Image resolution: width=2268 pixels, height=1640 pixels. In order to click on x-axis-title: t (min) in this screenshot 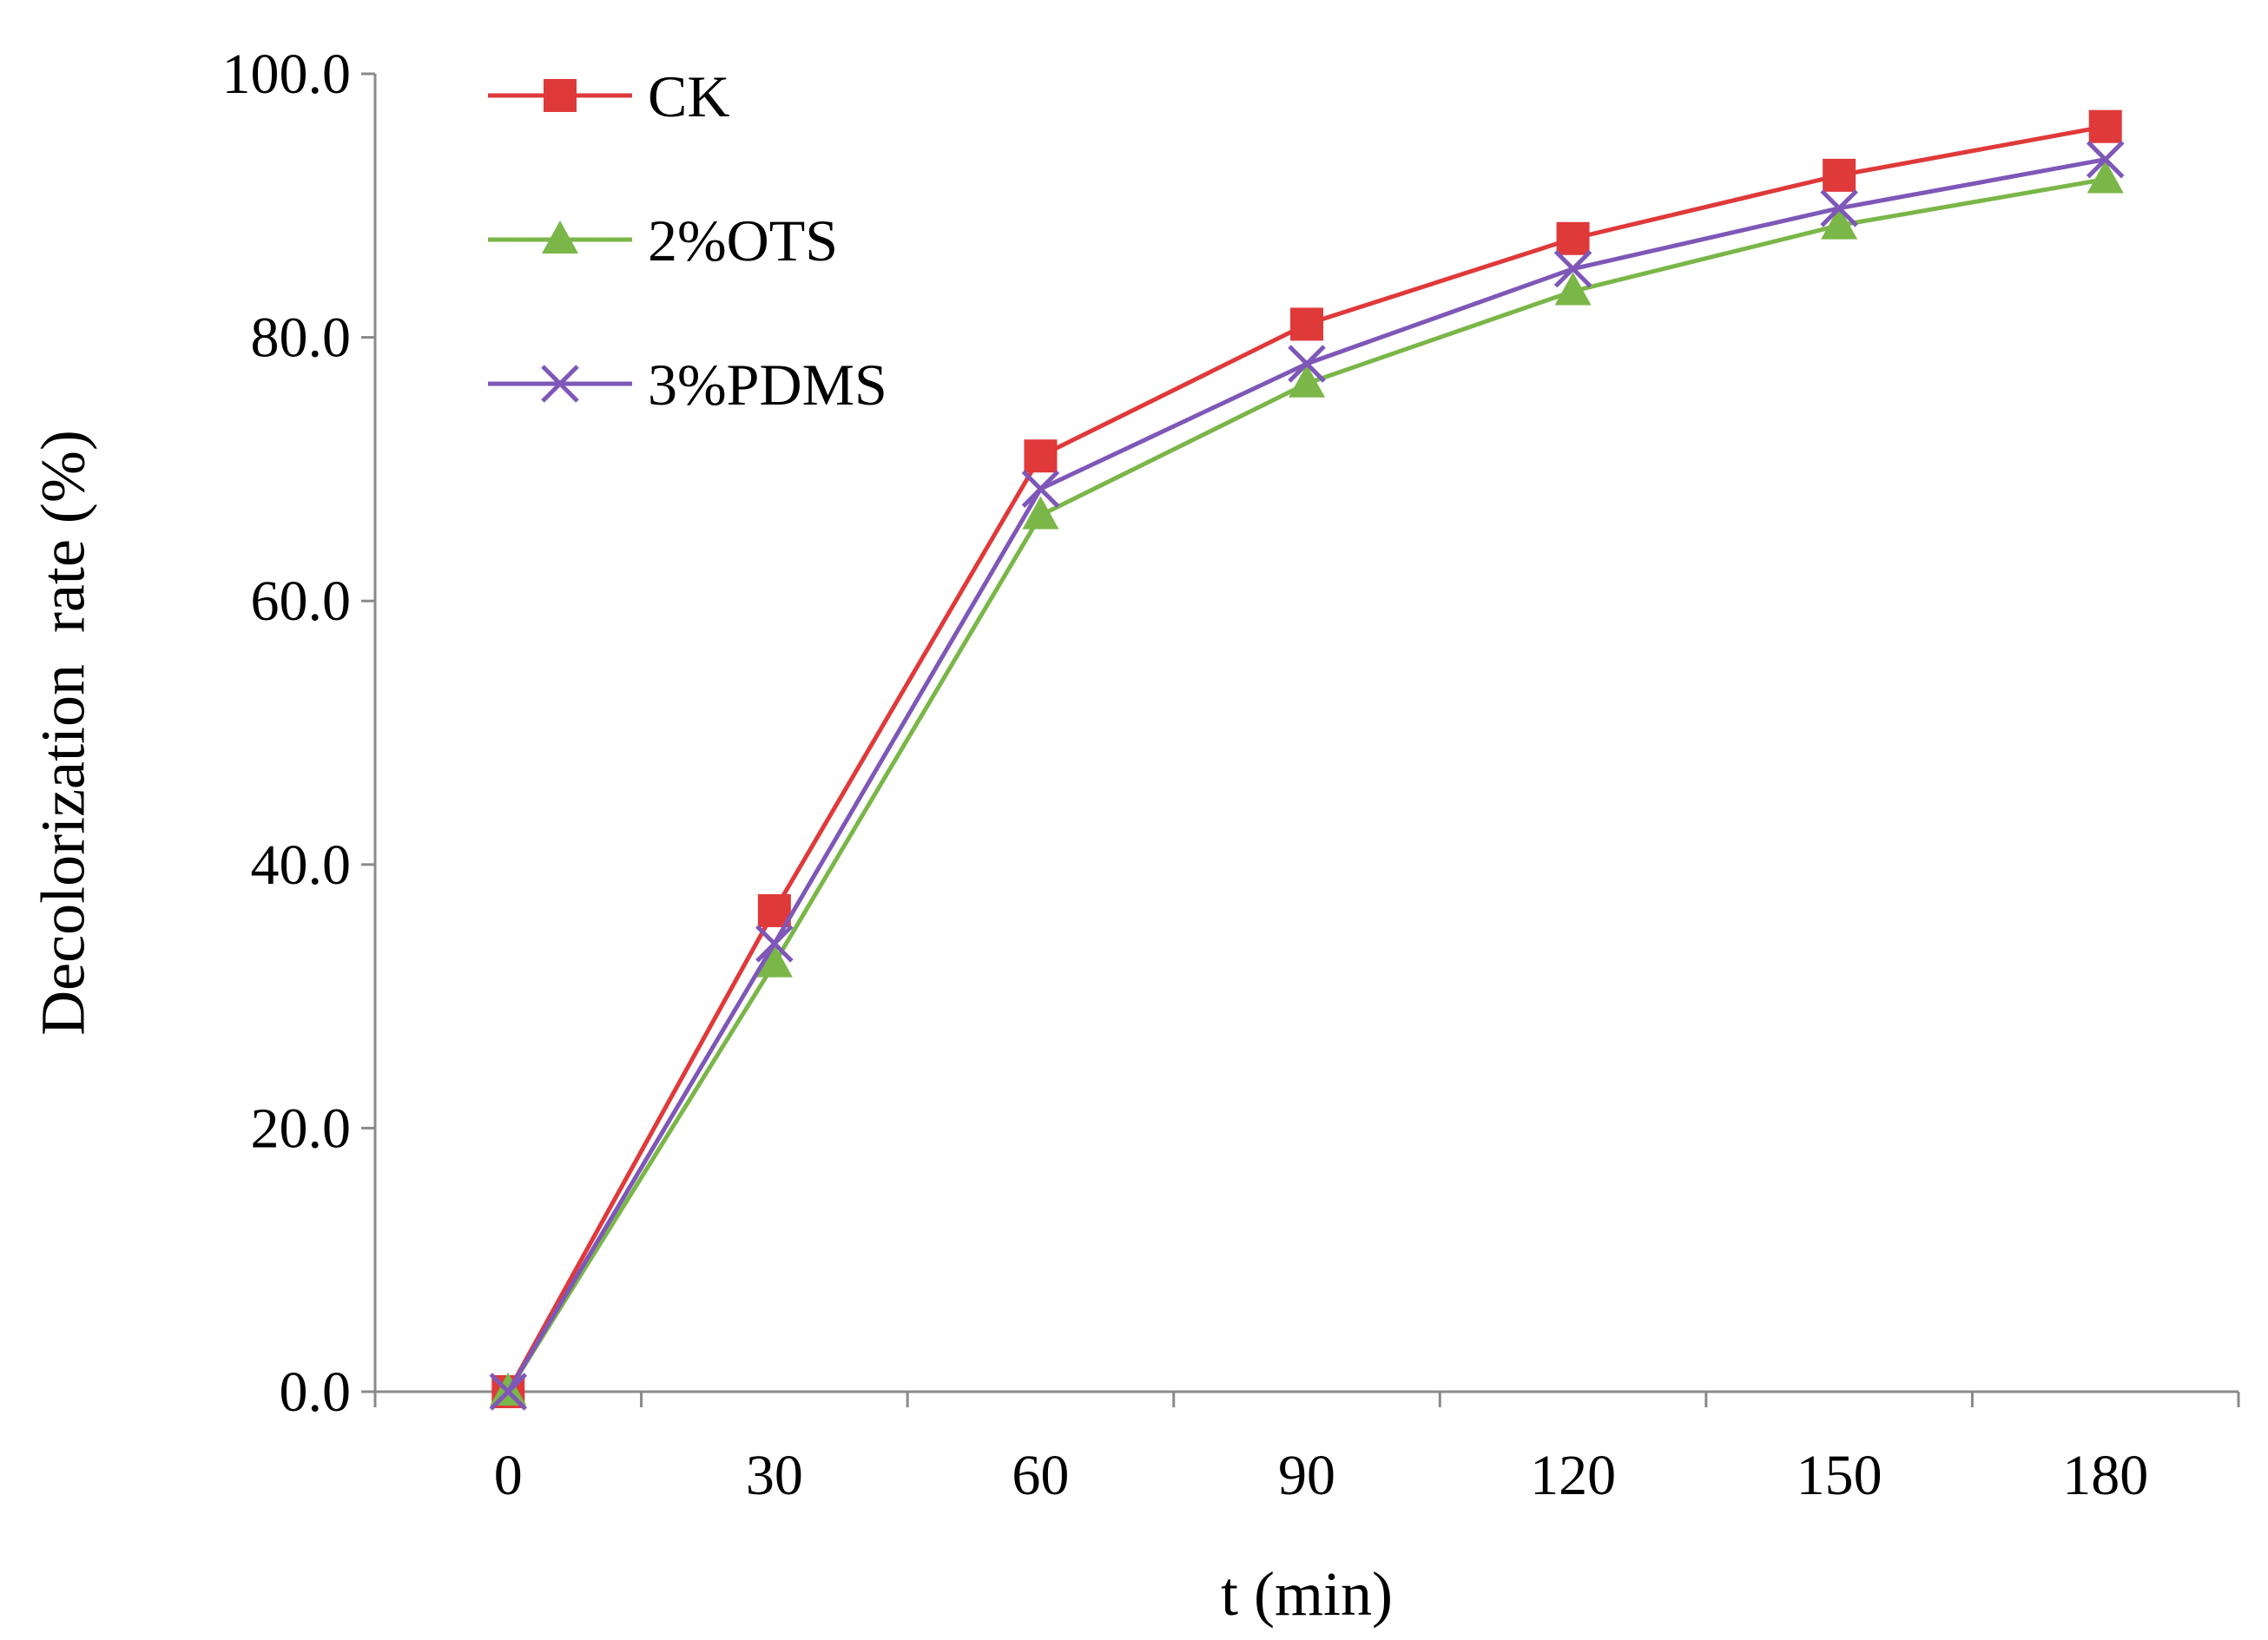, I will do `click(1307, 1594)`.